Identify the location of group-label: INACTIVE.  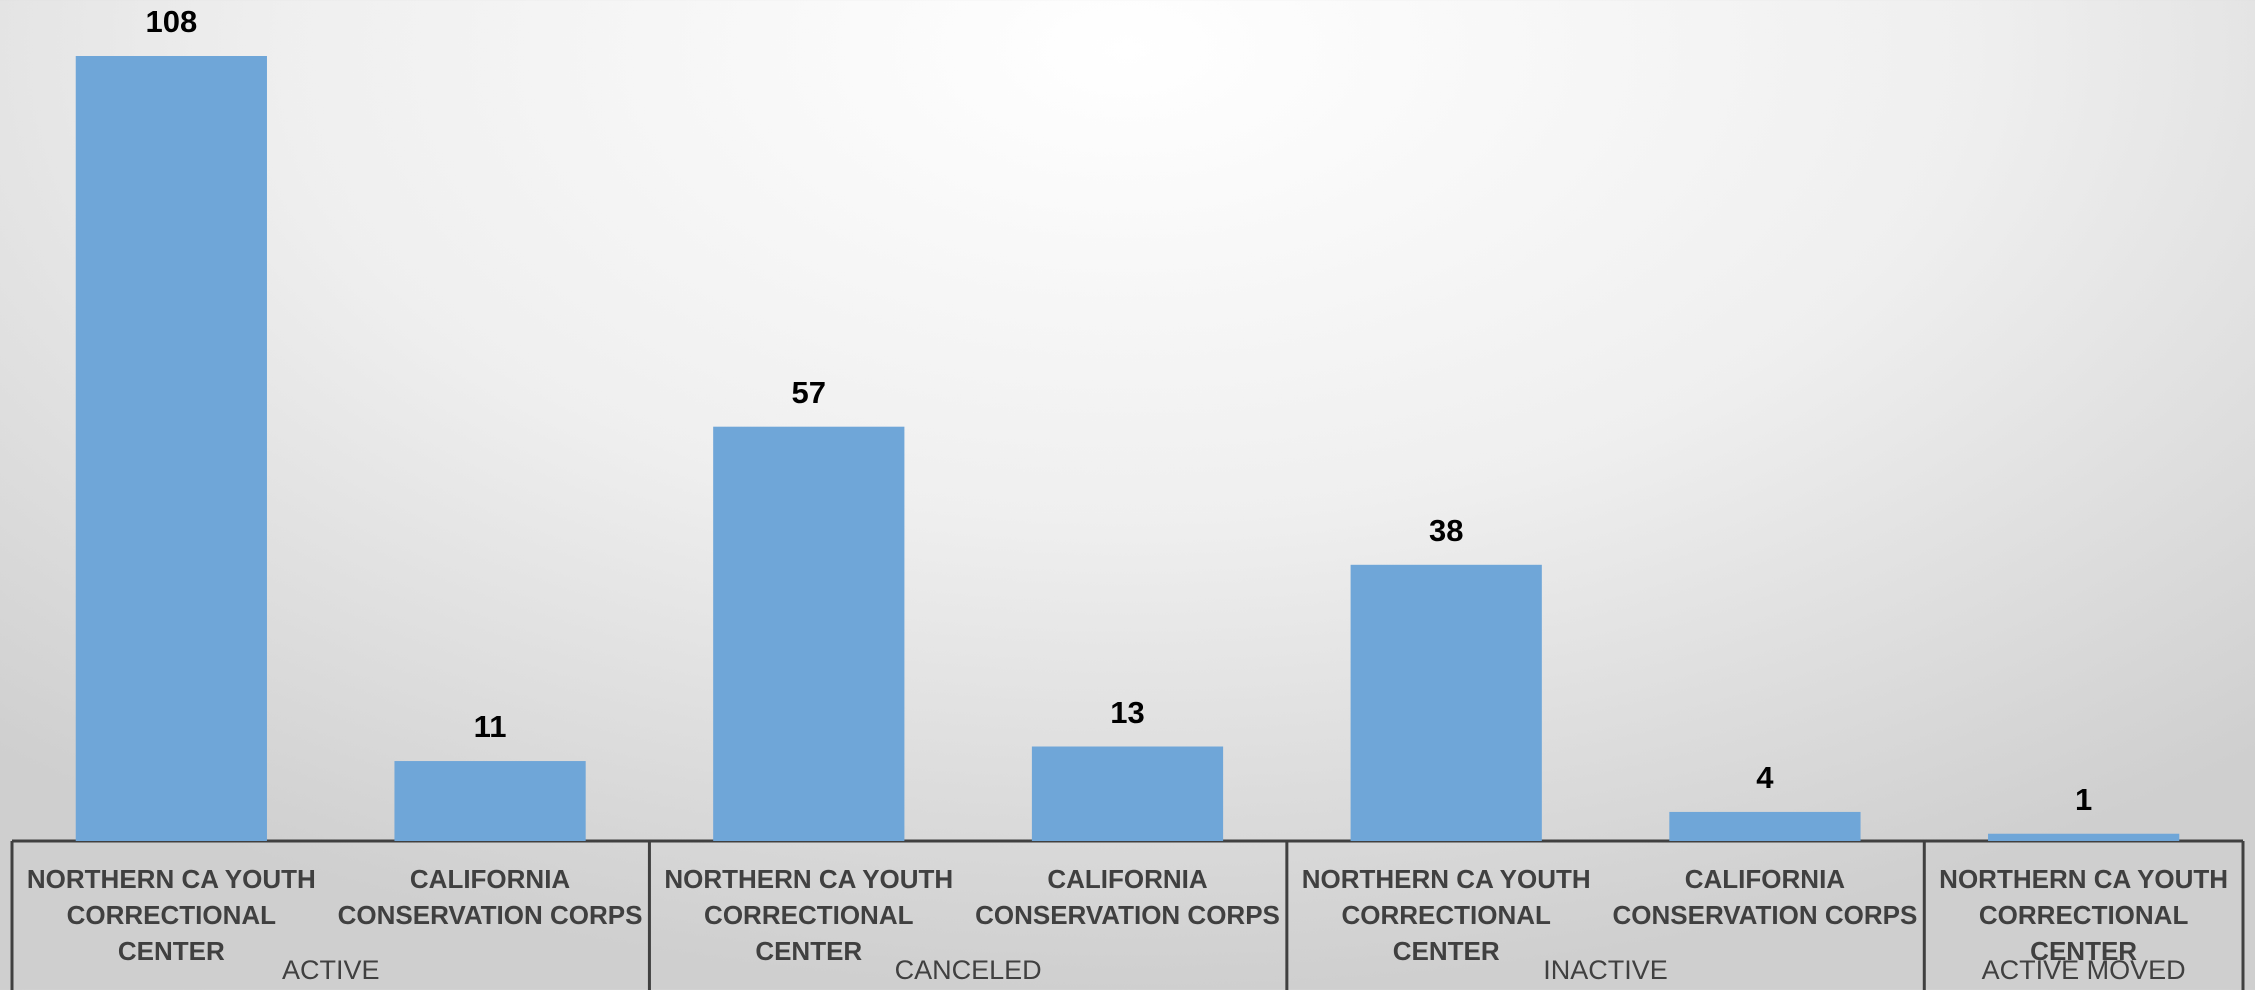
(1605, 970).